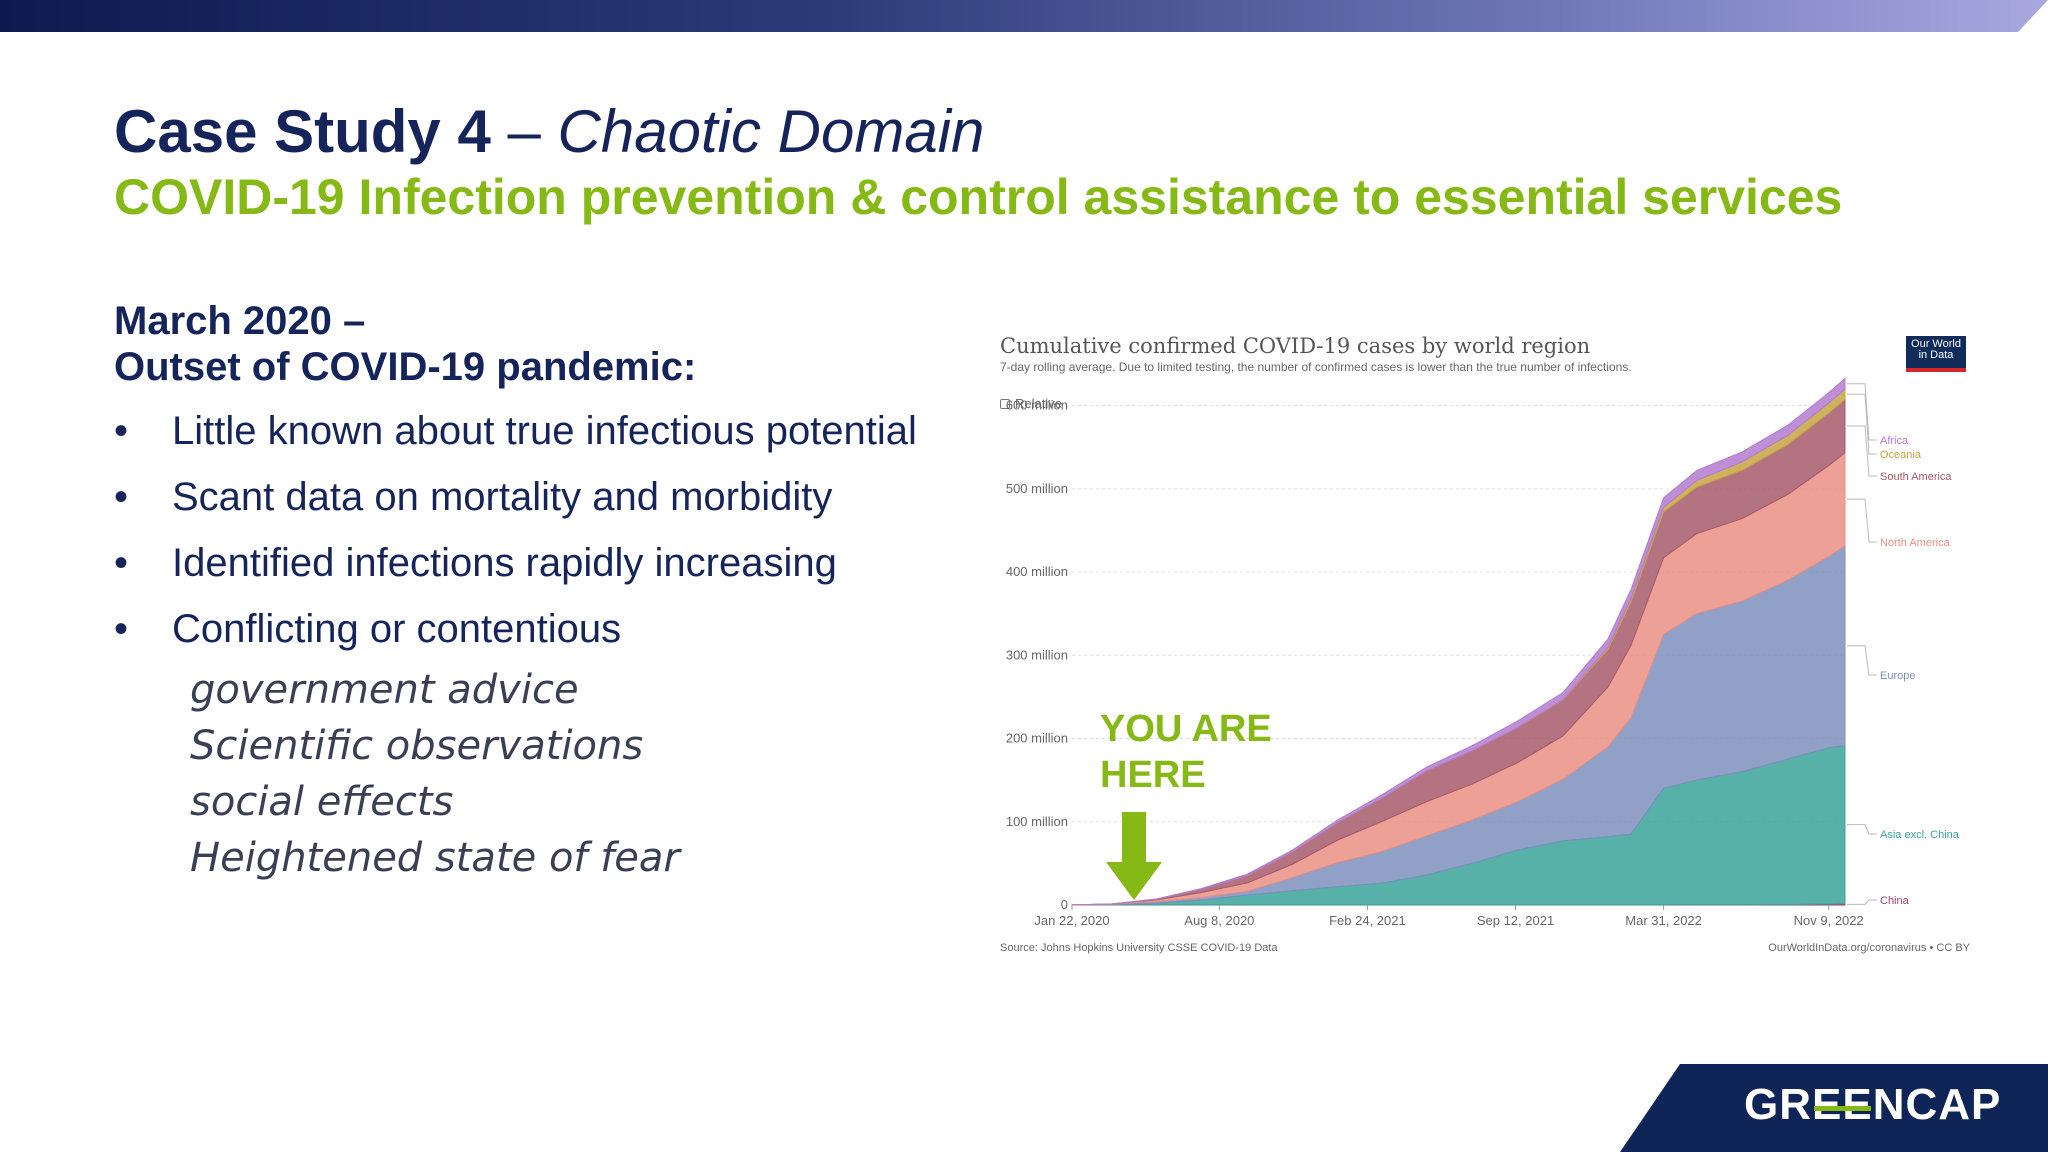 The width and height of the screenshot is (2048, 1152). What do you see at coordinates (502, 497) in the screenshot?
I see `bullet-text: Scant data on mortality and morbidity` at bounding box center [502, 497].